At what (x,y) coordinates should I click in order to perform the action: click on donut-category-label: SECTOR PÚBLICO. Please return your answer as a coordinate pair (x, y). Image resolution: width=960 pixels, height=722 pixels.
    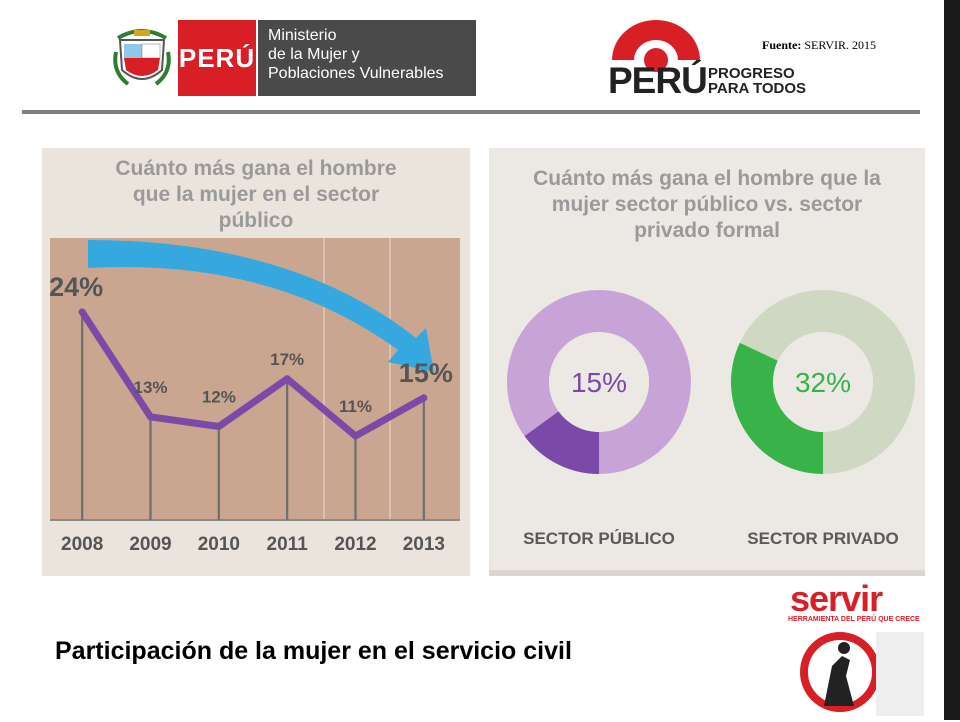
    Looking at the image, I should click on (599, 538).